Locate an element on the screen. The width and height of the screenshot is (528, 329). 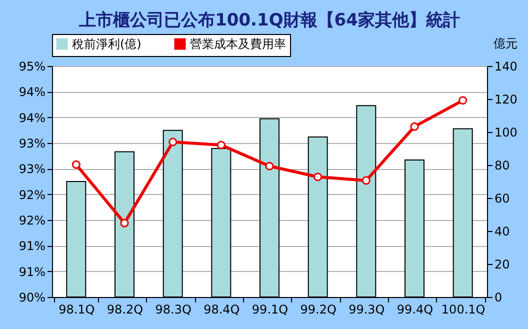
y2-axis-title: 億元 is located at coordinates (506, 43).